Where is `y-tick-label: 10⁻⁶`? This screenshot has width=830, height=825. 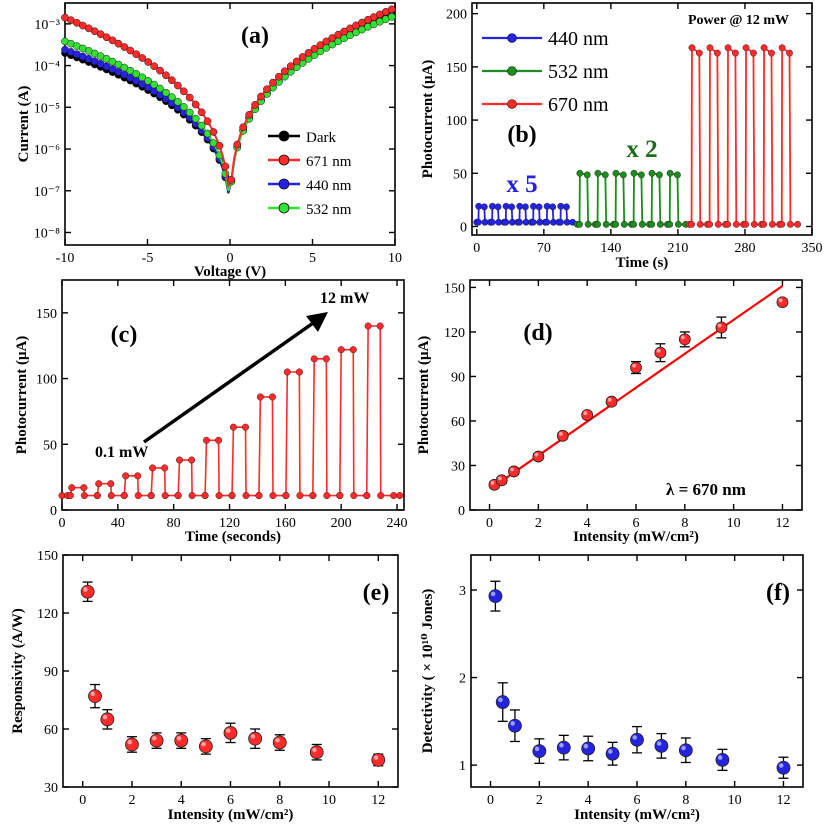
y-tick-label: 10⁻⁶ is located at coordinates (47, 150).